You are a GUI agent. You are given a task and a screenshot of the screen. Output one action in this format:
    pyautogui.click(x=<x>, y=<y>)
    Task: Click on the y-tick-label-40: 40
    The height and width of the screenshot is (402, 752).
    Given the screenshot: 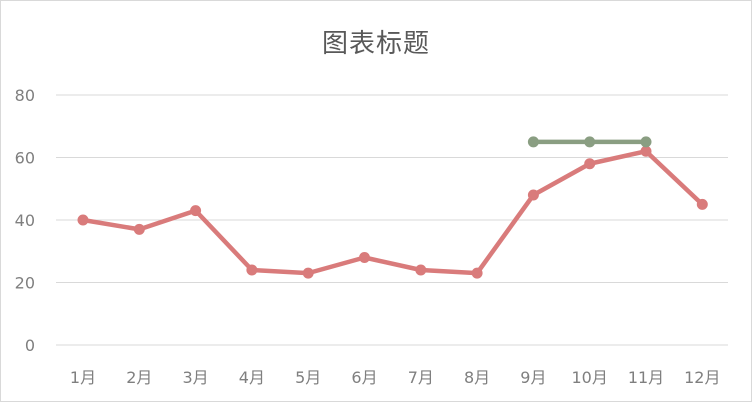 What is the action you would take?
    pyautogui.click(x=25, y=220)
    